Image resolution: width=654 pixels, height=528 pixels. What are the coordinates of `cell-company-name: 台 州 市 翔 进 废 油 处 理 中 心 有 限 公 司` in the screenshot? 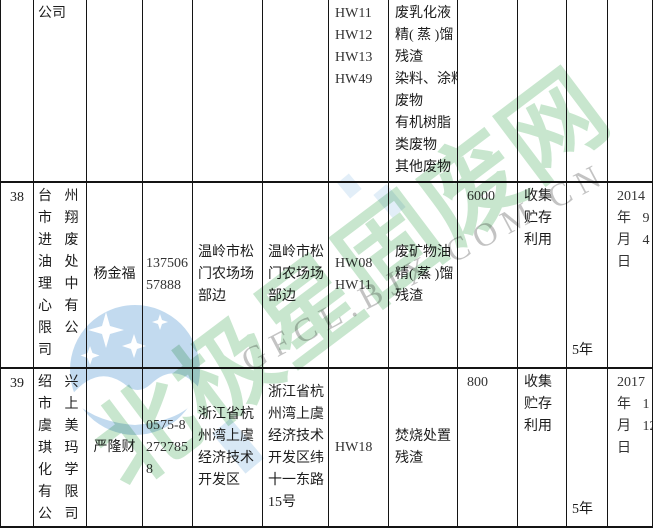 It's located at (60, 275).